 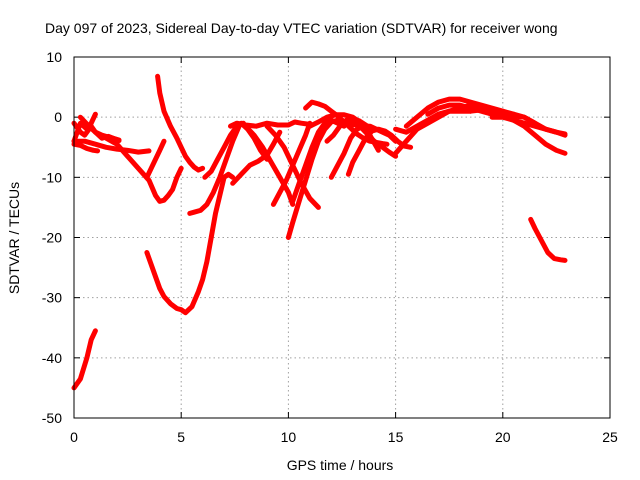 I want to click on x-tick-label: 10, so click(x=289, y=437).